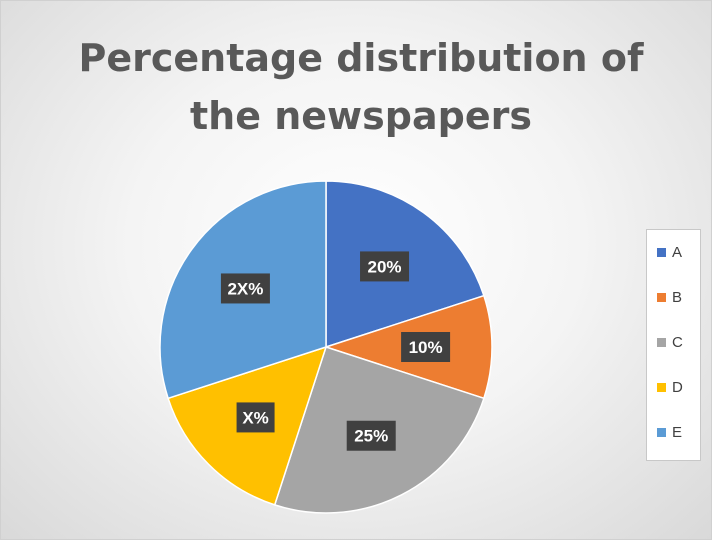 This screenshot has height=541, width=712. What do you see at coordinates (677, 252) in the screenshot?
I see `legend-label-a: A` at bounding box center [677, 252].